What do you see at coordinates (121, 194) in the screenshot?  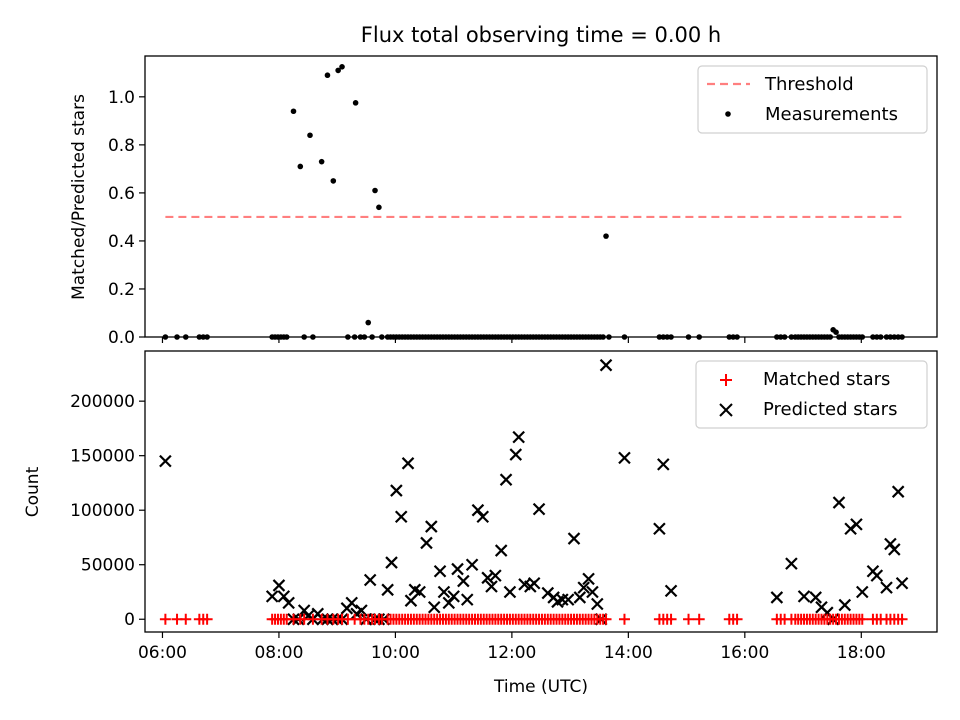 I see `top-ytick-label: 0.6` at bounding box center [121, 194].